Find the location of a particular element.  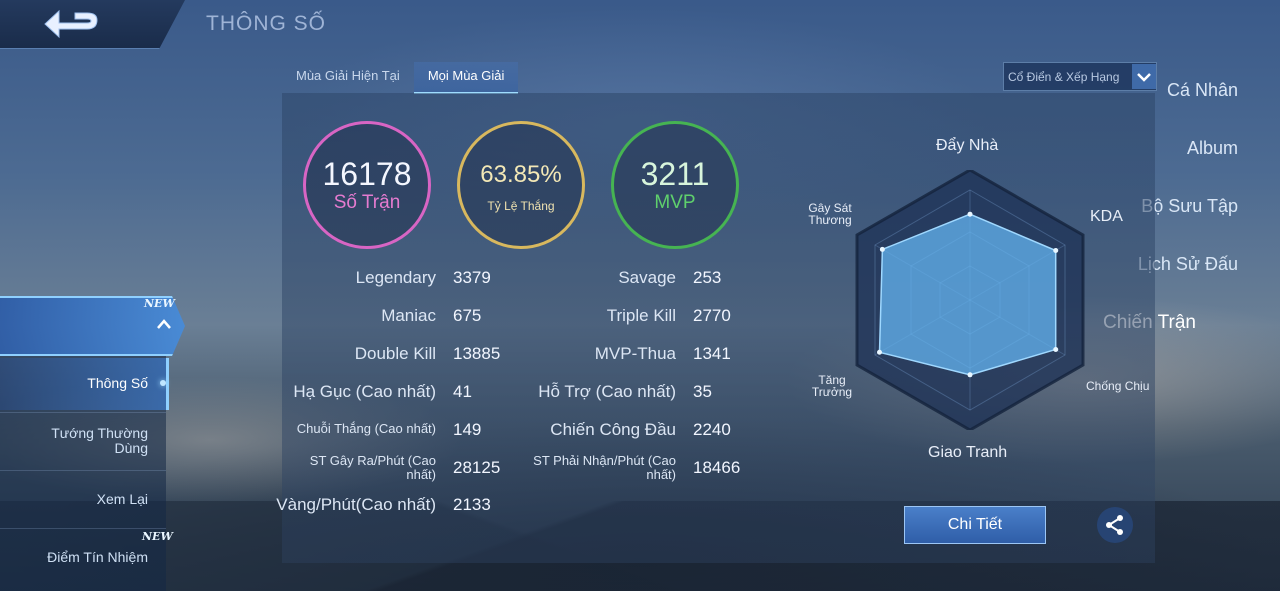

stat-value: 35 is located at coordinates (702, 391).